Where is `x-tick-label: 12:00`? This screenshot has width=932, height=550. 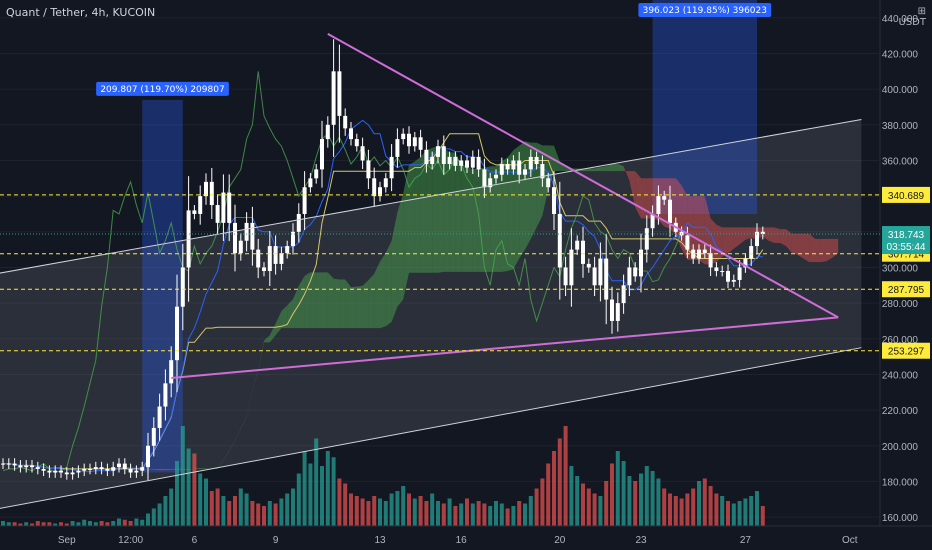 x-tick-label: 12:00 is located at coordinates (130, 540).